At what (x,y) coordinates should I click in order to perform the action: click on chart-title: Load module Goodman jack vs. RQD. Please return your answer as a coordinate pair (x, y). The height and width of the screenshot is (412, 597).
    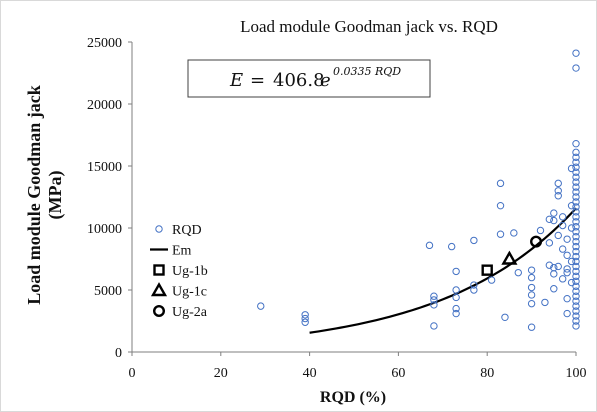
    Looking at the image, I should click on (369, 26).